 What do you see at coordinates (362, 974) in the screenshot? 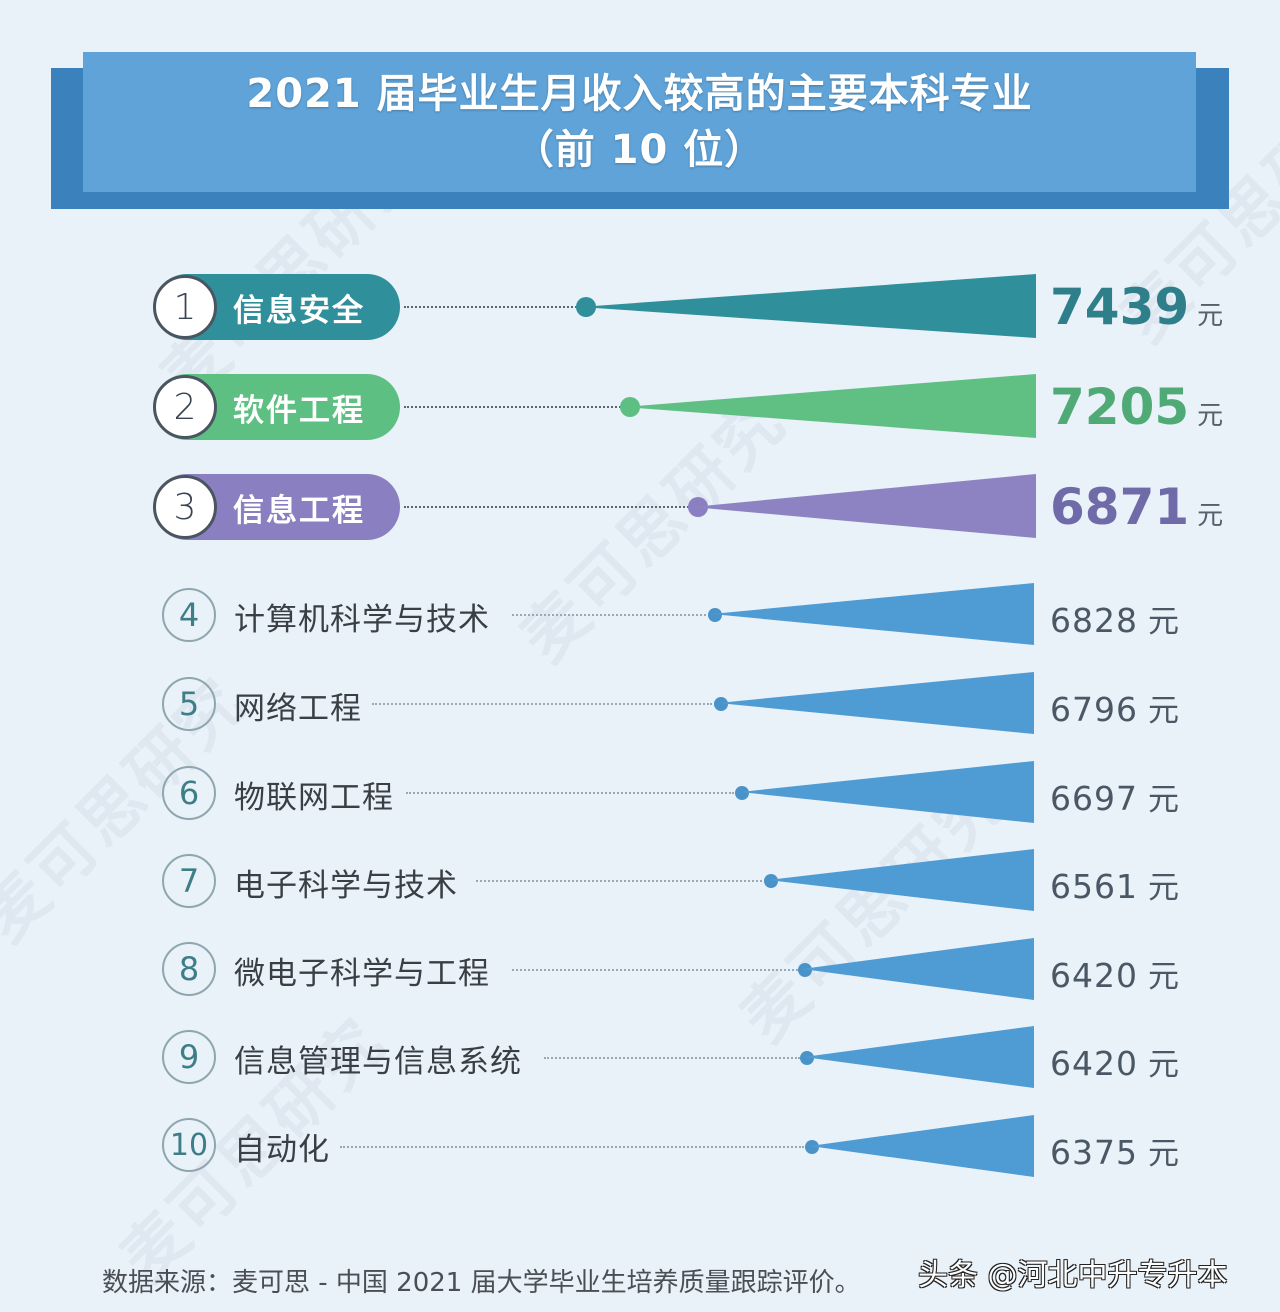
I see `major-label: 微电子科学与工程` at bounding box center [362, 974].